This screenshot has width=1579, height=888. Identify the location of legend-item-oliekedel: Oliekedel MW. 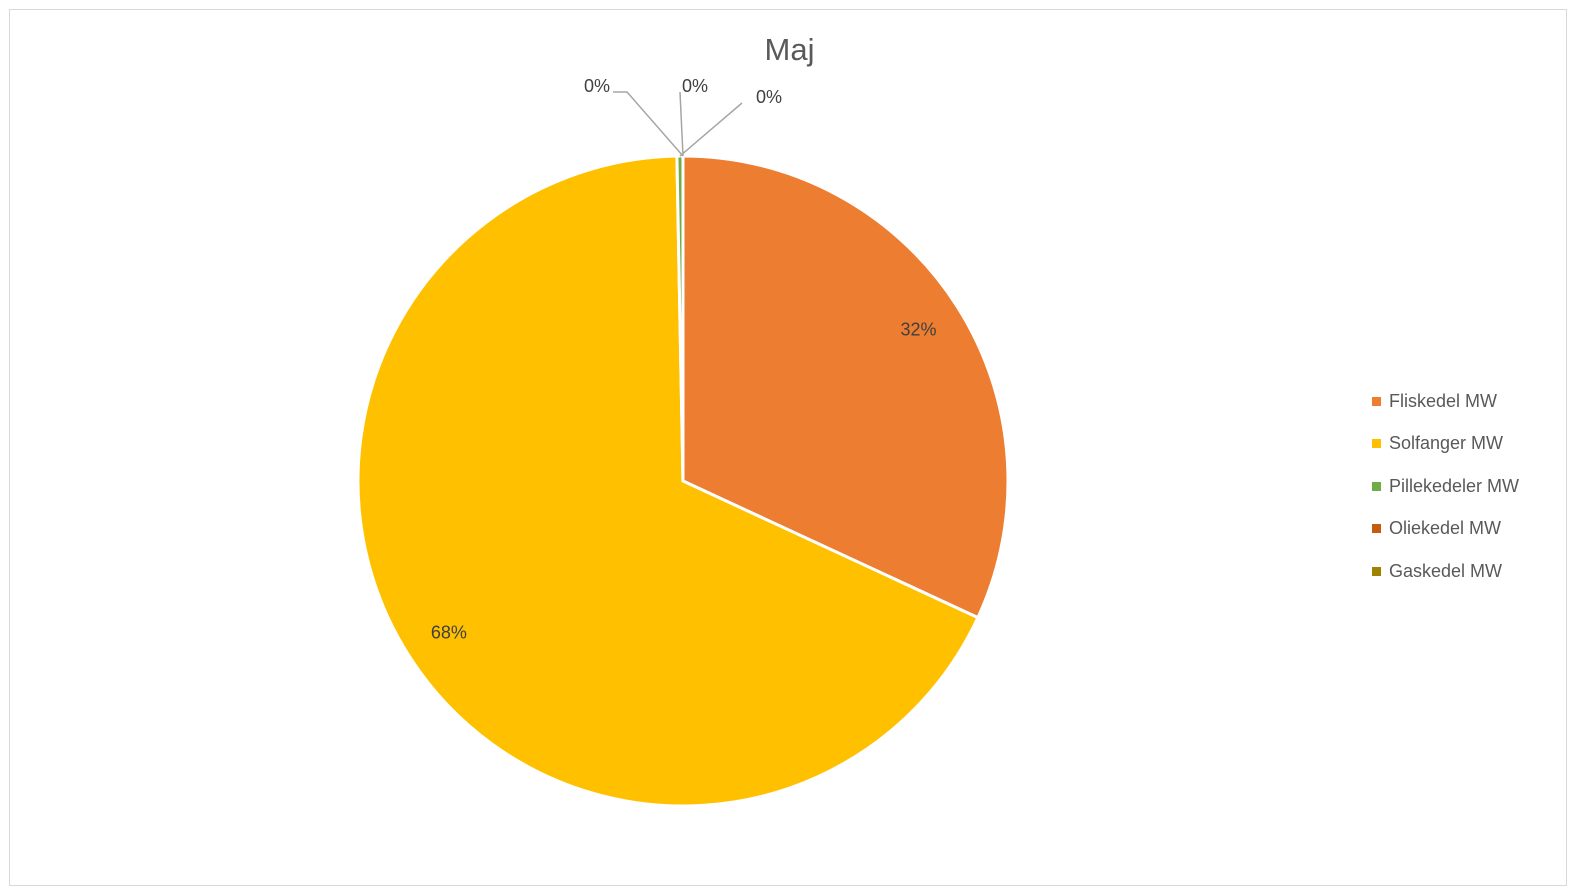
(1445, 529).